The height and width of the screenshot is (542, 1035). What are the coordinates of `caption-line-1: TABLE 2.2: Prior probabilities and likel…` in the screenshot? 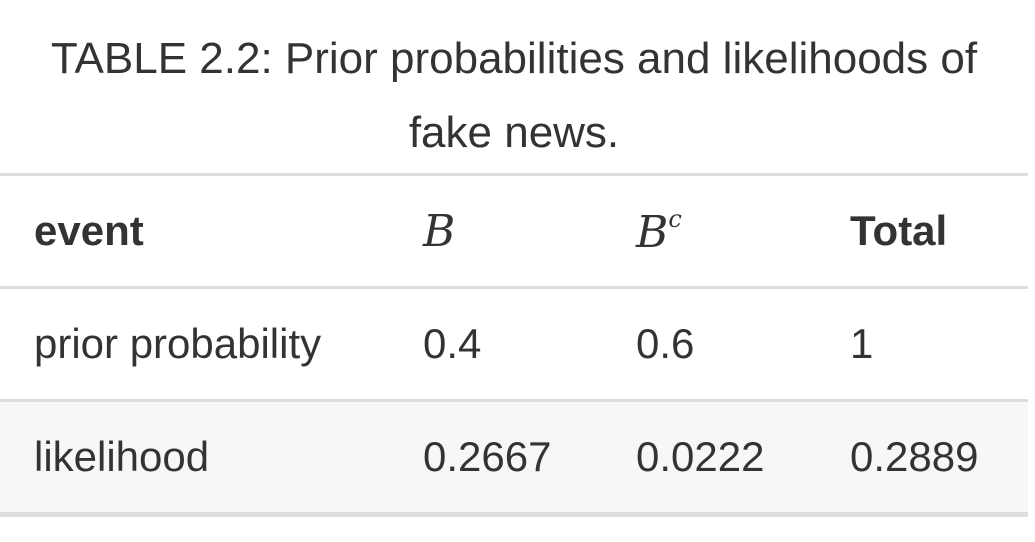 It's located at (514, 58).